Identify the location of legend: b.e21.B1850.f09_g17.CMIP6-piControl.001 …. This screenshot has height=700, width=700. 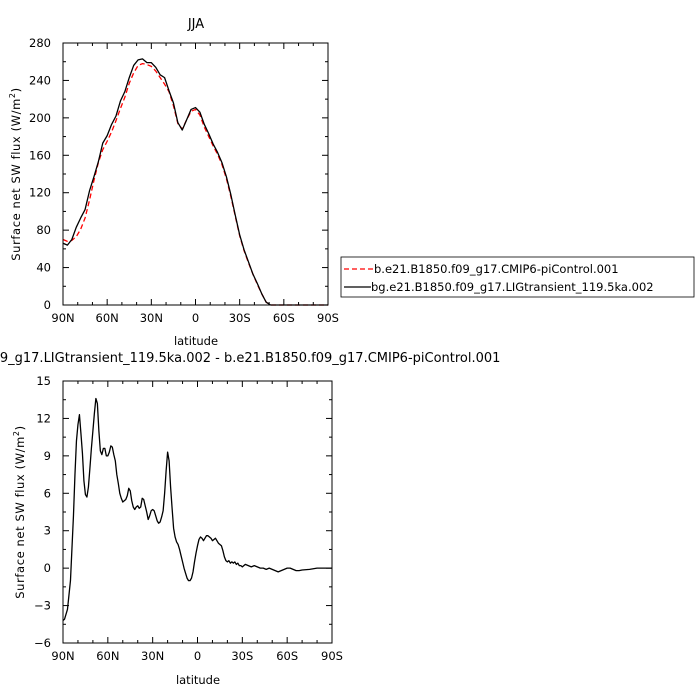
(517, 277).